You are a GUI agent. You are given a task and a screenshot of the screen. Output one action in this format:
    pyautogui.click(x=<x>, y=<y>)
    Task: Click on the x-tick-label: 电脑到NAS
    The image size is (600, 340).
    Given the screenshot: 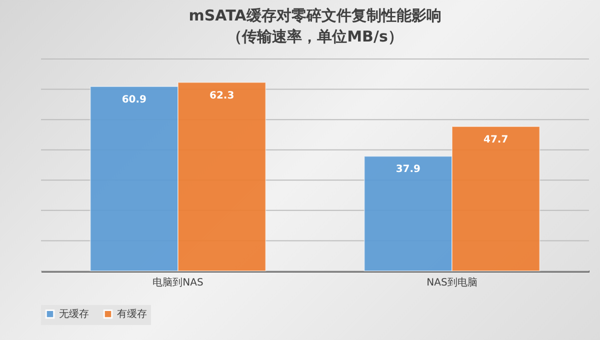 What is the action you would take?
    pyautogui.click(x=178, y=282)
    